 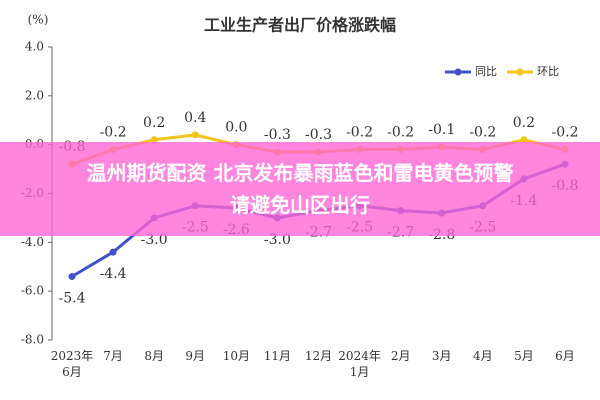 What do you see at coordinates (318, 356) in the screenshot?
I see `x-tick-label: 12月` at bounding box center [318, 356].